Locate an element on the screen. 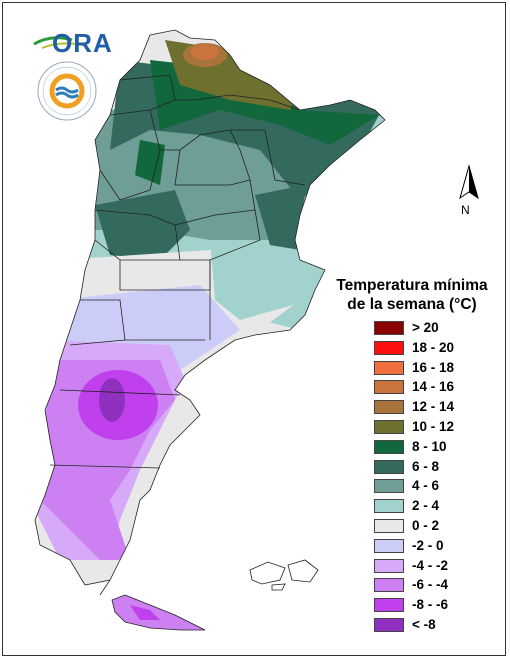 The height and width of the screenshot is (660, 510). legend-item: 2 - 4 is located at coordinates (434, 506).